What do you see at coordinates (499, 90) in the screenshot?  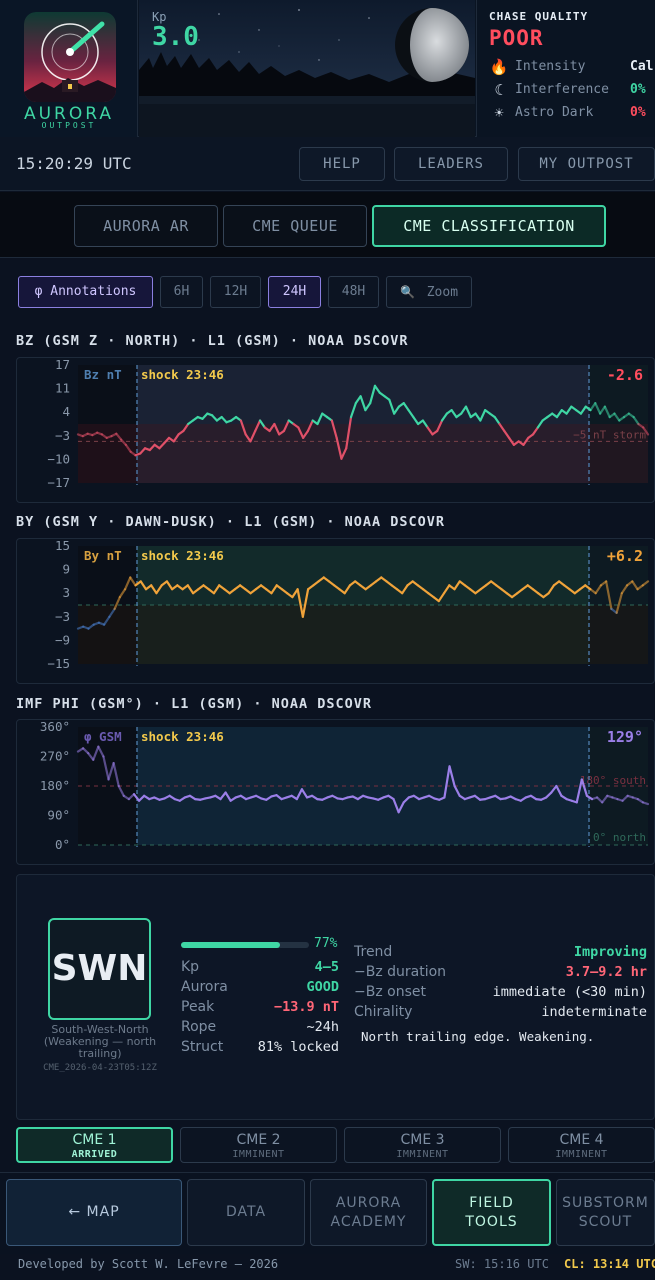 I see `moon-icon: ☾` at bounding box center [499, 90].